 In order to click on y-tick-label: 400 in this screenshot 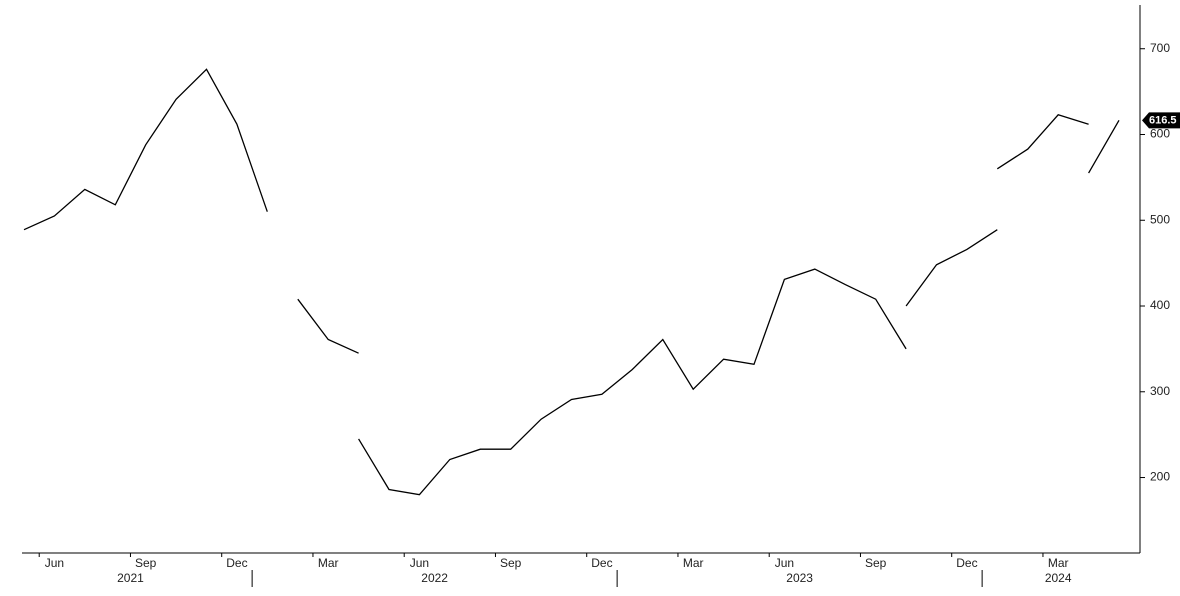, I will do `click(1160, 305)`.